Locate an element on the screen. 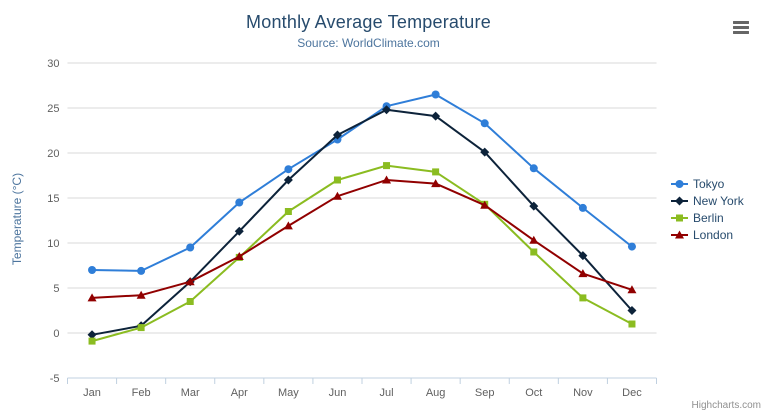 The width and height of the screenshot is (769, 416). legend-marker-circle-icon is located at coordinates (679, 184).